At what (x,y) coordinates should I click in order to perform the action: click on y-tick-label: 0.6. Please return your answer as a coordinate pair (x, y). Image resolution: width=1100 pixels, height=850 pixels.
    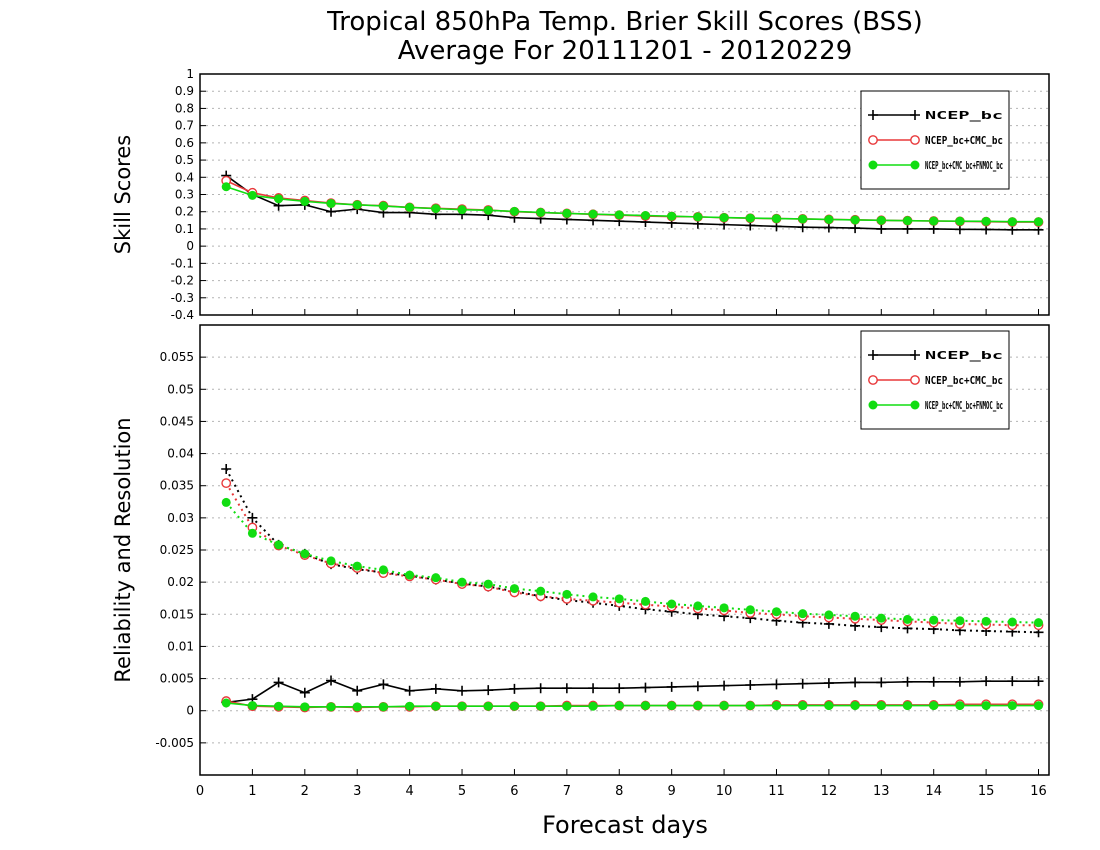
    Looking at the image, I should click on (184, 143).